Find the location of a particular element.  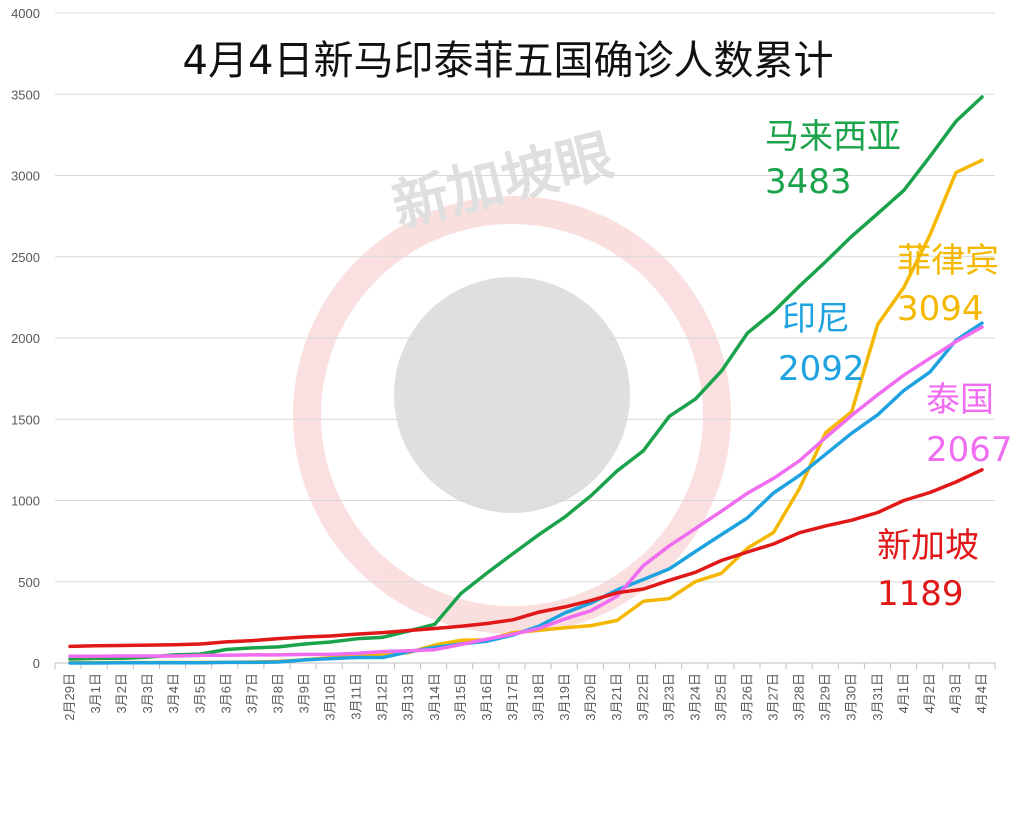

y-tick-label: 3500 is located at coordinates (25, 94).